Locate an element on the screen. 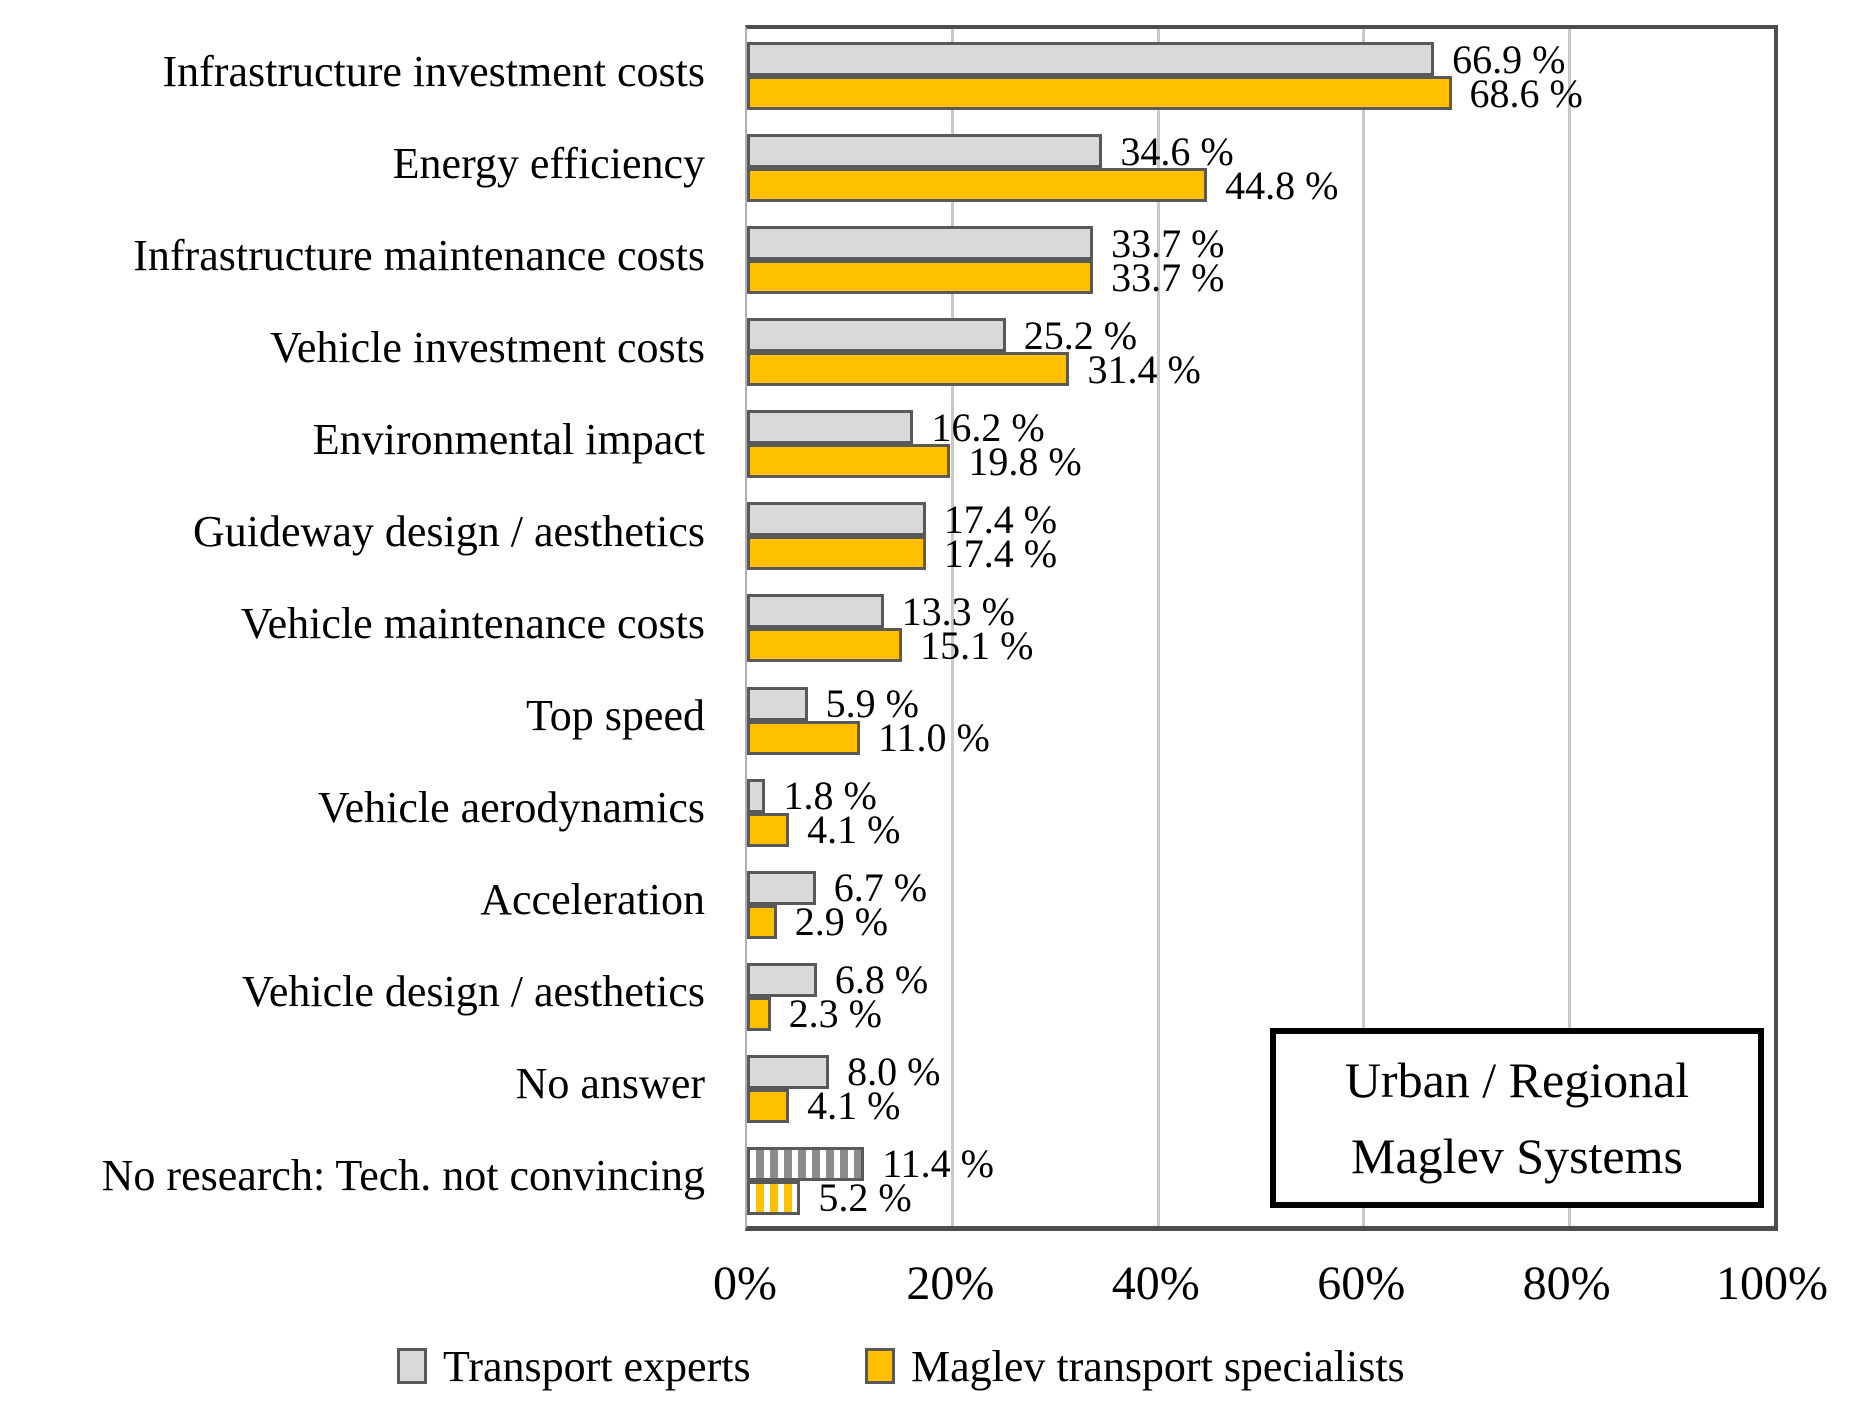 The image size is (1849, 1404). gridline-20pct is located at coordinates (953, 627).